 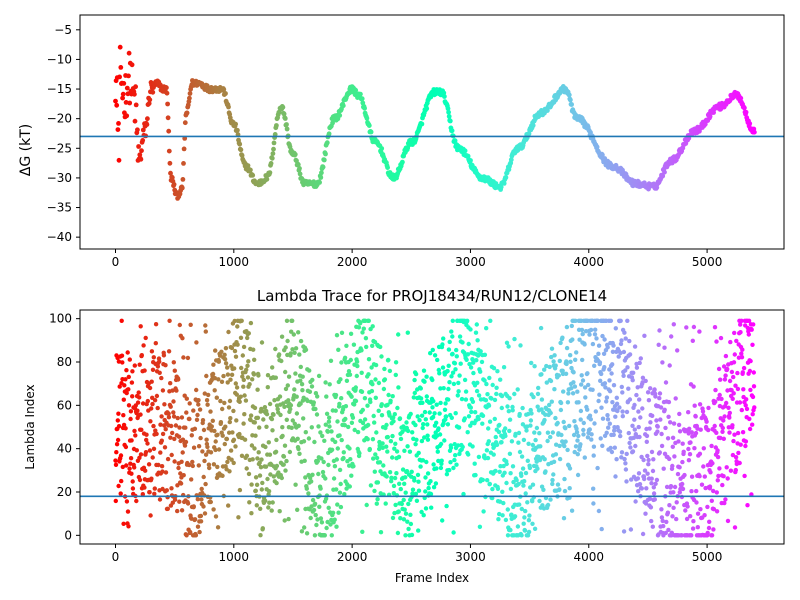 What do you see at coordinates (59, 148) in the screenshot?
I see `y-tick-label: −25` at bounding box center [59, 148].